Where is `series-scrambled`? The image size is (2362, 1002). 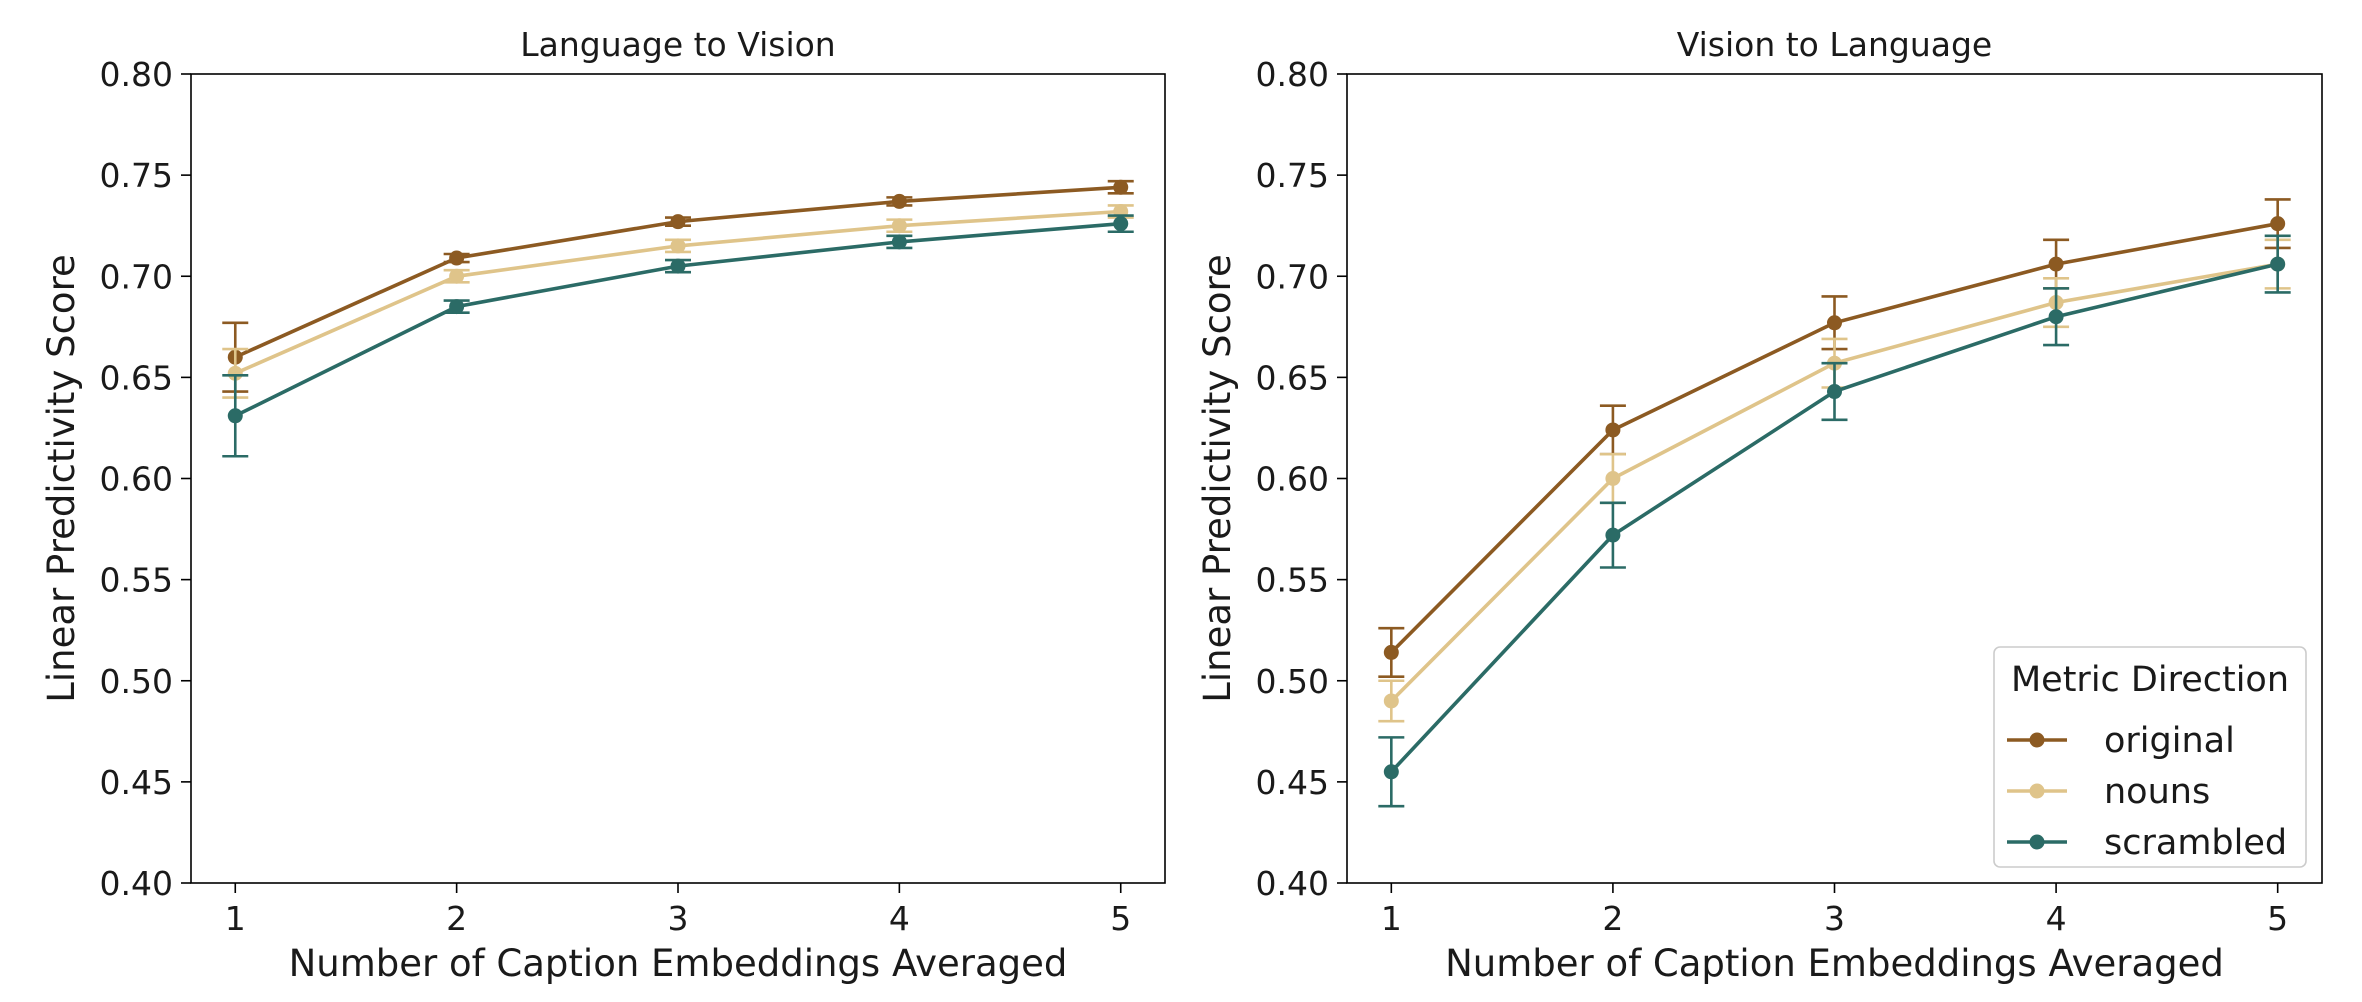
series-scrambled is located at coordinates (678, 336).